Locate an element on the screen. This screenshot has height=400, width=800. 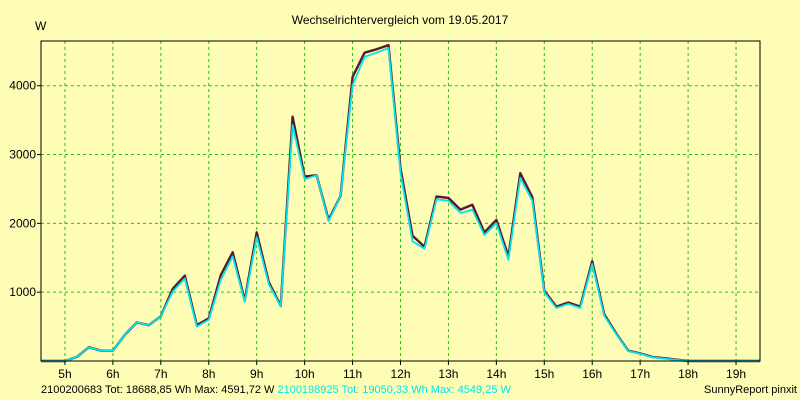
y-axis-ticks: 1000 2000 3000 4000 is located at coordinates (25, 189).